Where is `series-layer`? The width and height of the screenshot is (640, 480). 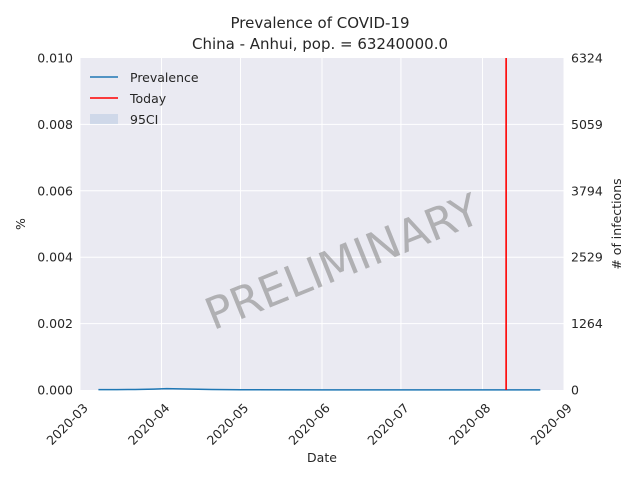 series-layer is located at coordinates (319, 389).